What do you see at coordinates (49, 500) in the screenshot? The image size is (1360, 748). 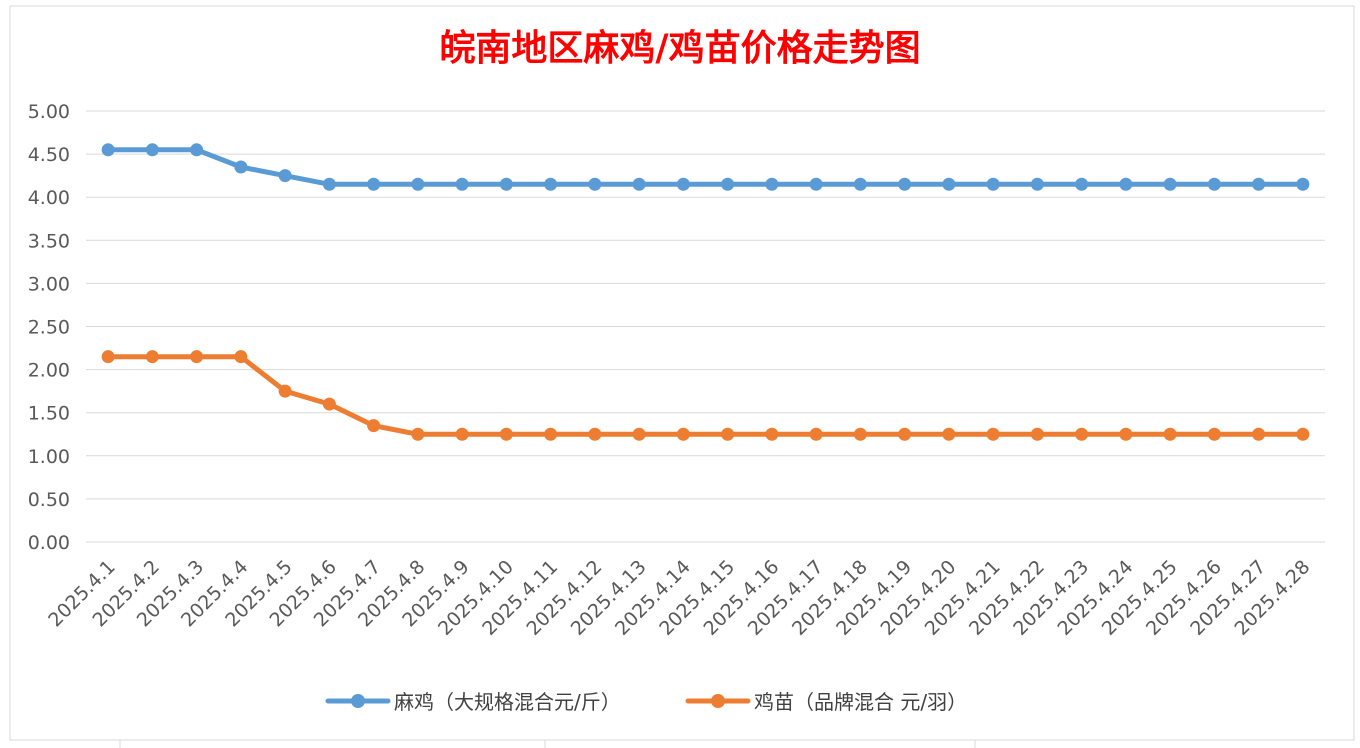 I see `y-tick-label: 0.50` at bounding box center [49, 500].